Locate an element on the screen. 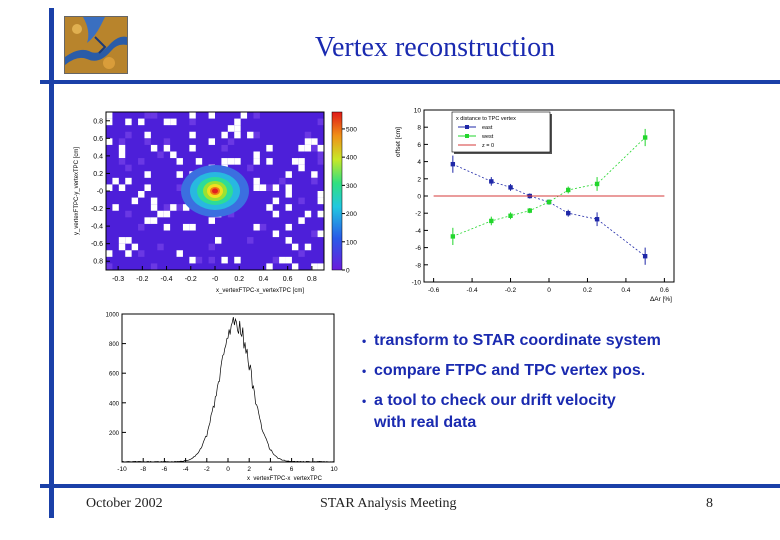  heatmap-y-tick-label: -0.4 is located at coordinates (97, 227).